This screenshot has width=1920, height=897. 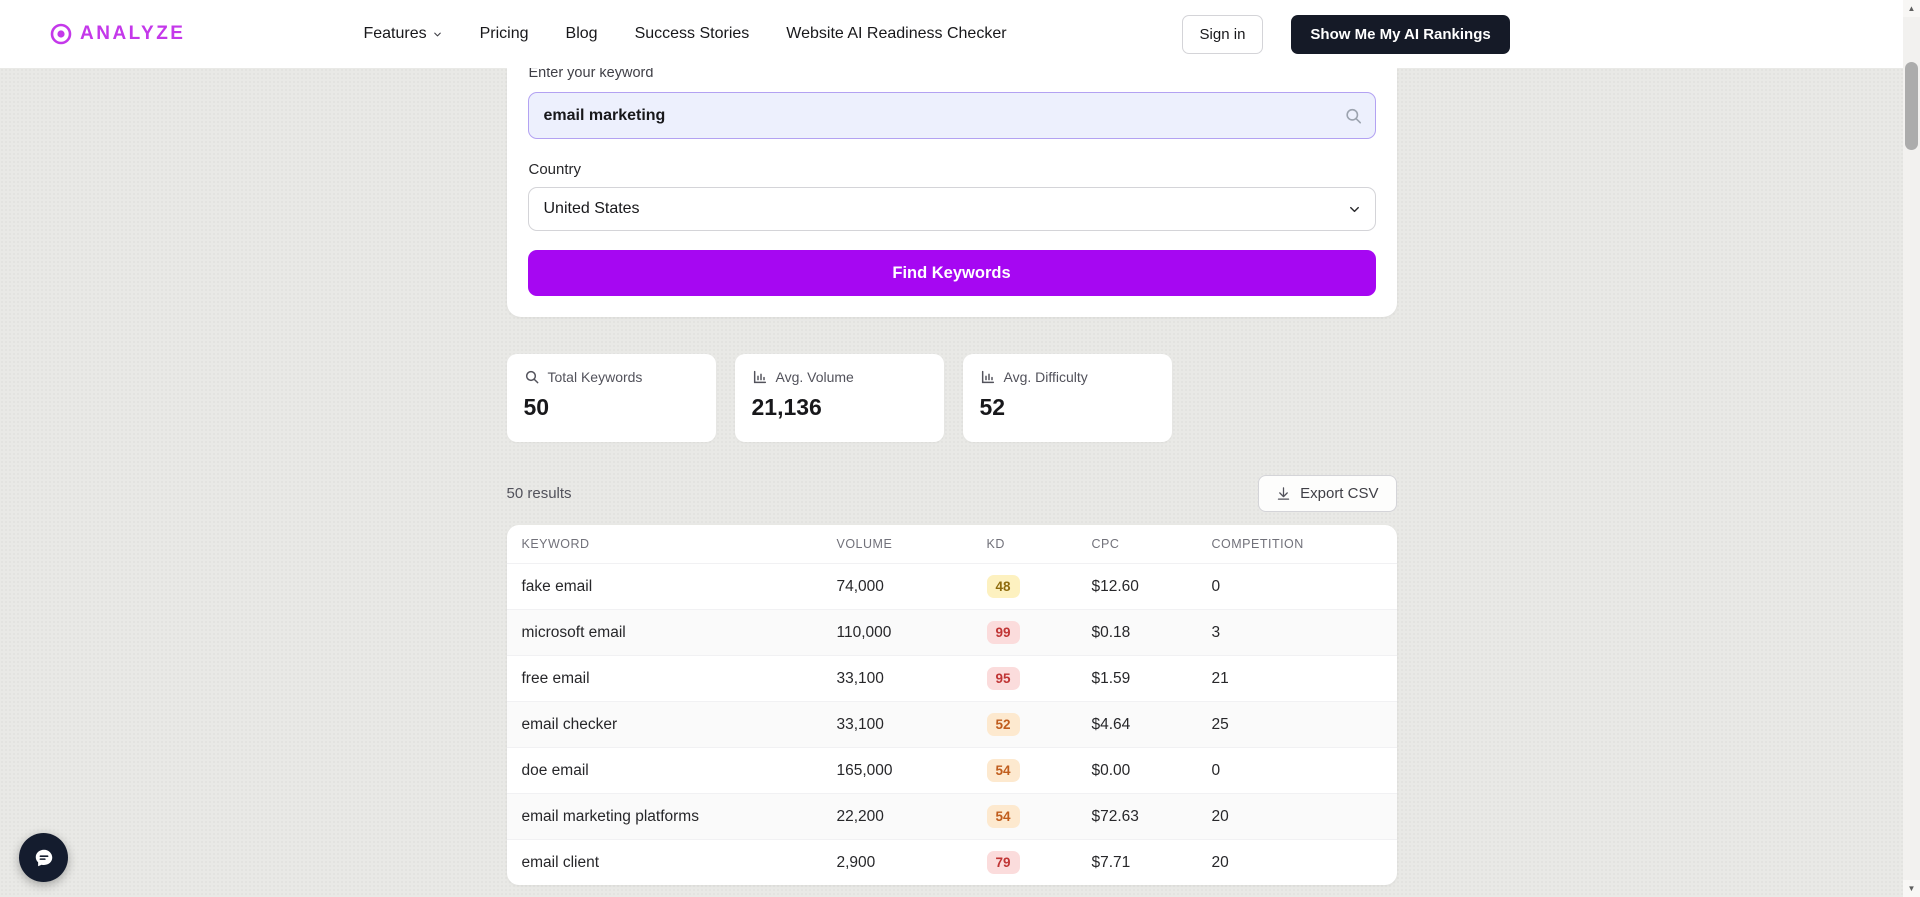 I want to click on table-row: fake email 74,000 48 $12.60 0, so click(x=951, y=586).